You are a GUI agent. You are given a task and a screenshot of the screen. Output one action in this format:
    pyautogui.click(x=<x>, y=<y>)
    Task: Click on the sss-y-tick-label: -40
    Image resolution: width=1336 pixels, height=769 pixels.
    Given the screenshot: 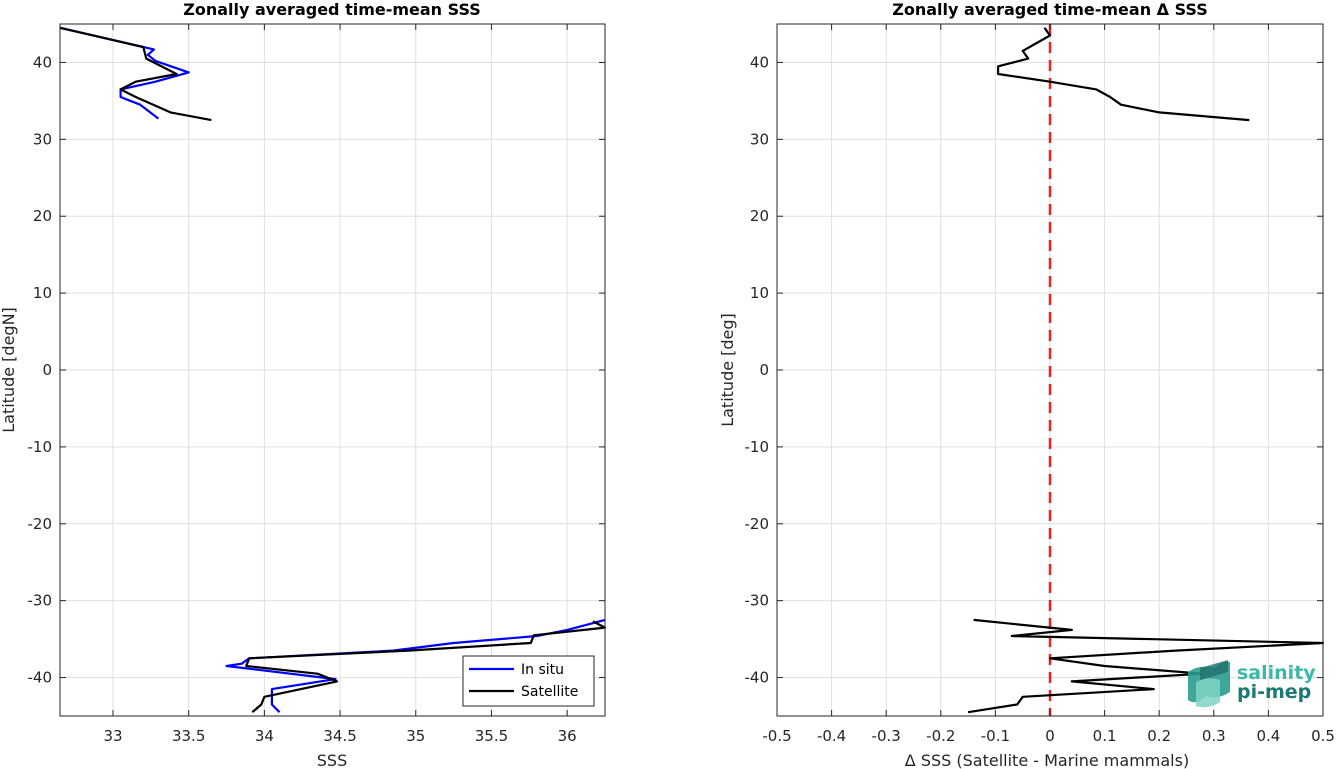 What is the action you would take?
    pyautogui.click(x=40, y=678)
    